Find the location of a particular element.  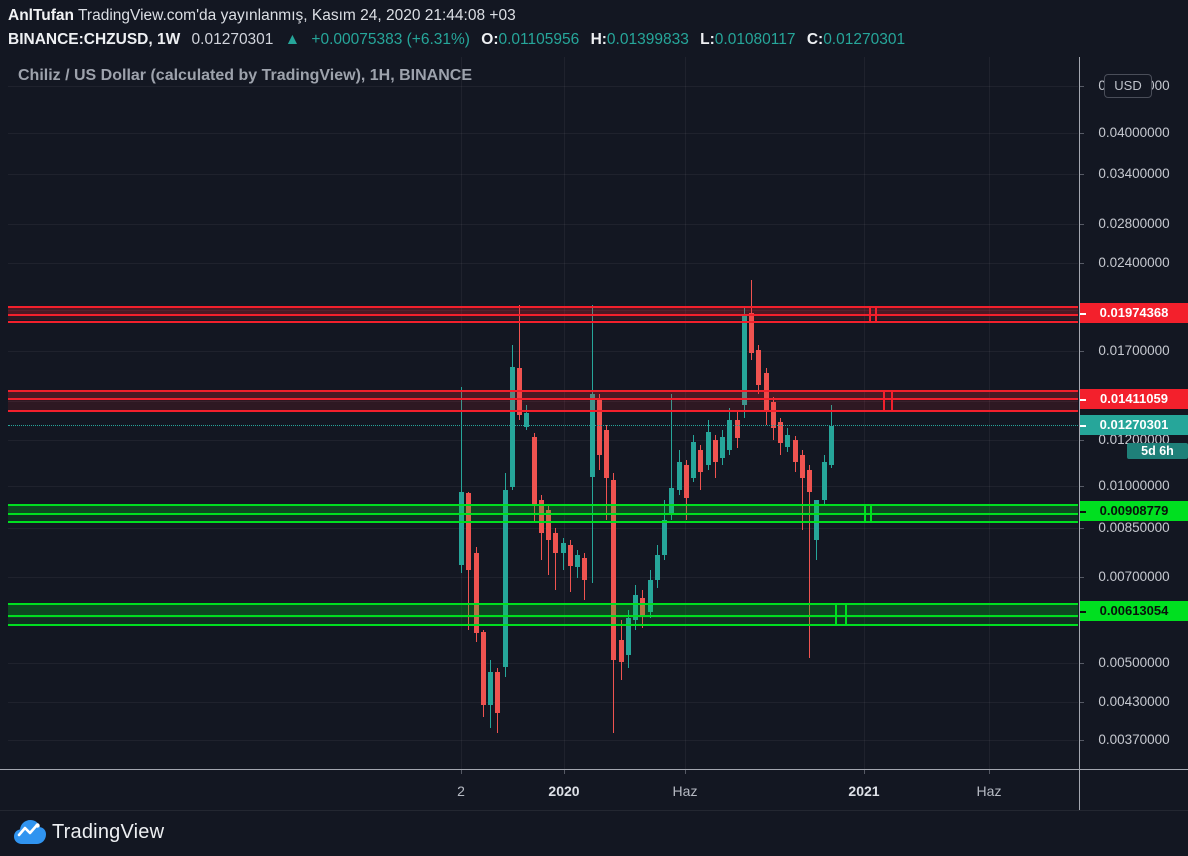

last-price-line is located at coordinates (543, 425).